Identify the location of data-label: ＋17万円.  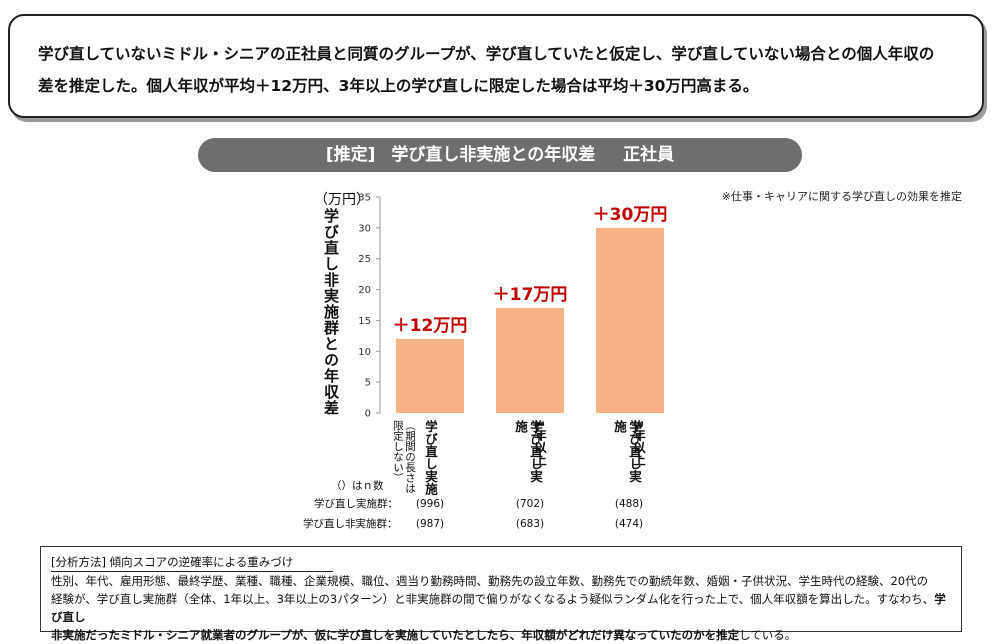
(530, 295).